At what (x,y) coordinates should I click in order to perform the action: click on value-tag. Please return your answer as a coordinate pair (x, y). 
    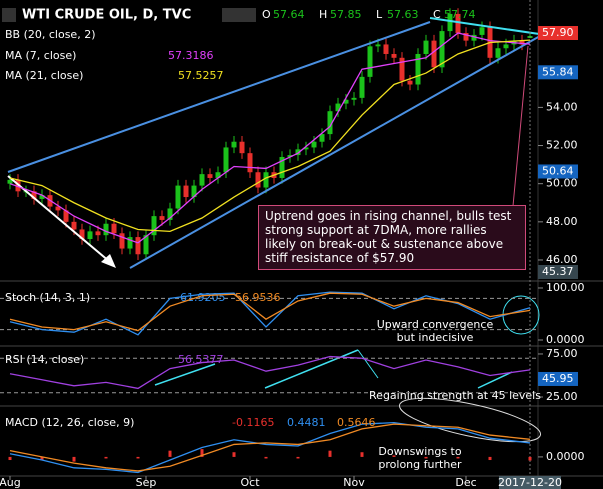
    Looking at the image, I should click on (558, 378).